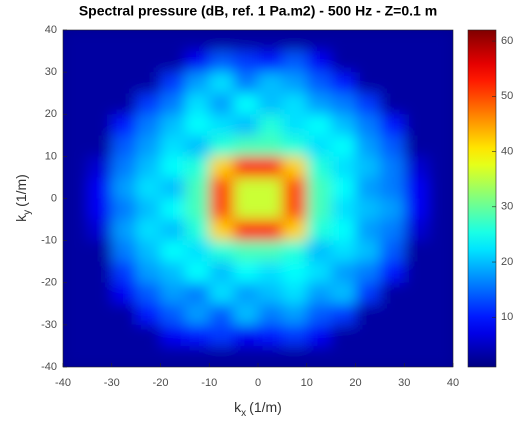  What do you see at coordinates (63, 383) in the screenshot?
I see `x-tick-label: -40` at bounding box center [63, 383].